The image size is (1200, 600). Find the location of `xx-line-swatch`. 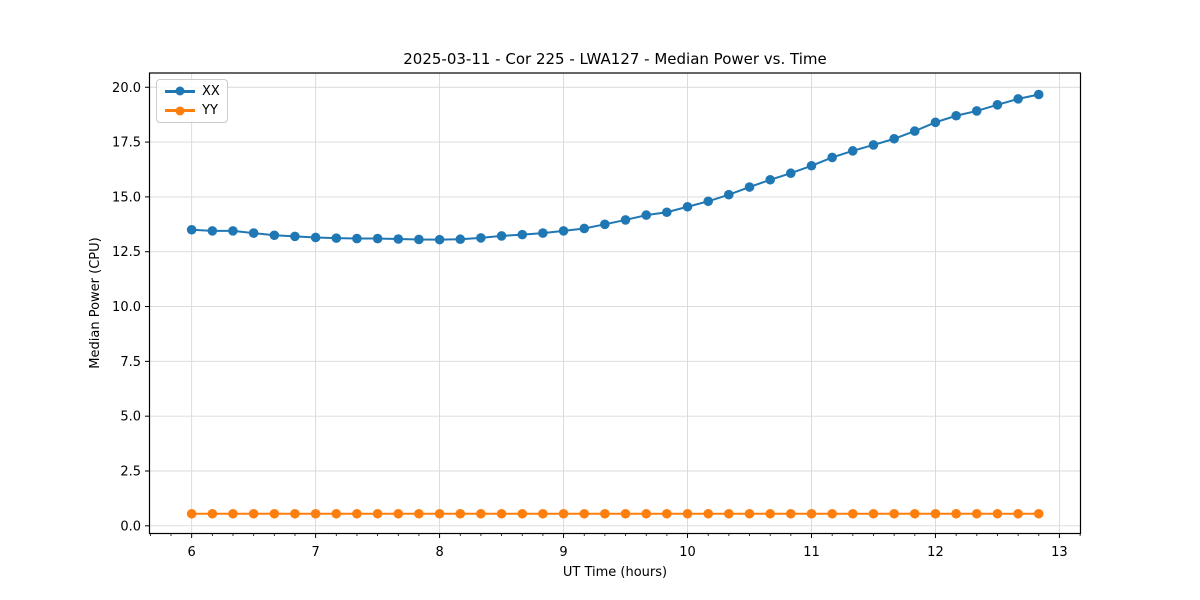

xx-line-swatch is located at coordinates (180, 91).